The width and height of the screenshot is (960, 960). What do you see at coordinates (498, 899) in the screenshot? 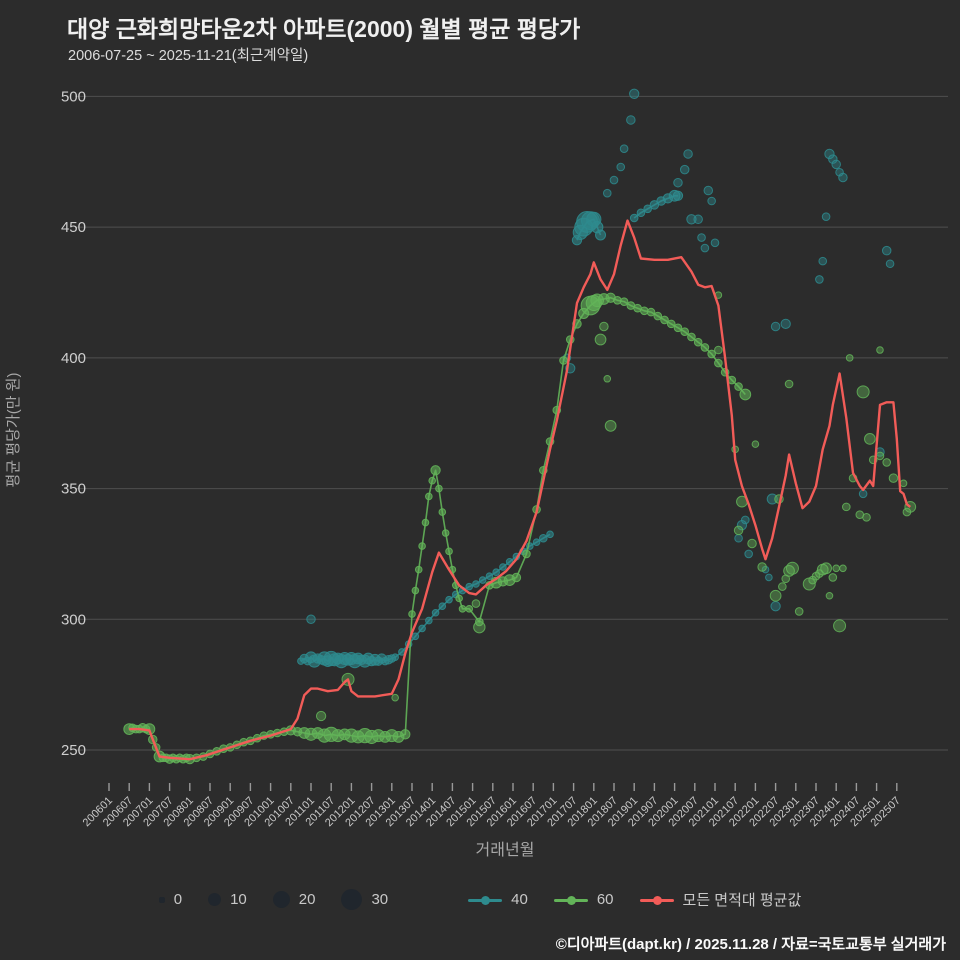
I see `legend-series-40: 40` at bounding box center [498, 899].